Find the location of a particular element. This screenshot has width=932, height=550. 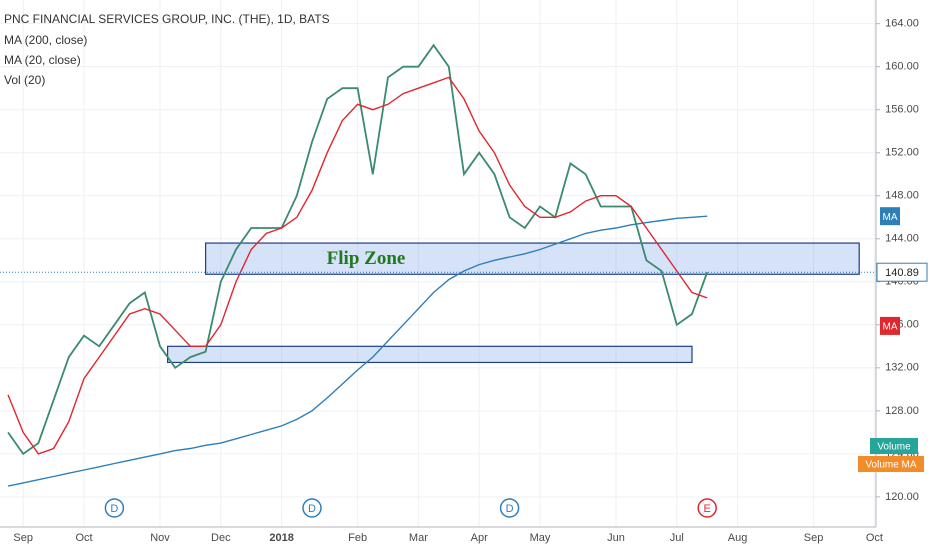

indicator-label: Vol (20) is located at coordinates (24, 80).